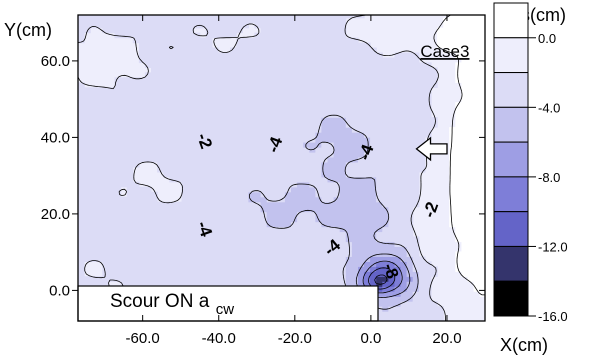 This screenshot has height=360, width=609. Describe the element at coordinates (390, 271) in the screenshot. I see `contour-label: -8` at that location.